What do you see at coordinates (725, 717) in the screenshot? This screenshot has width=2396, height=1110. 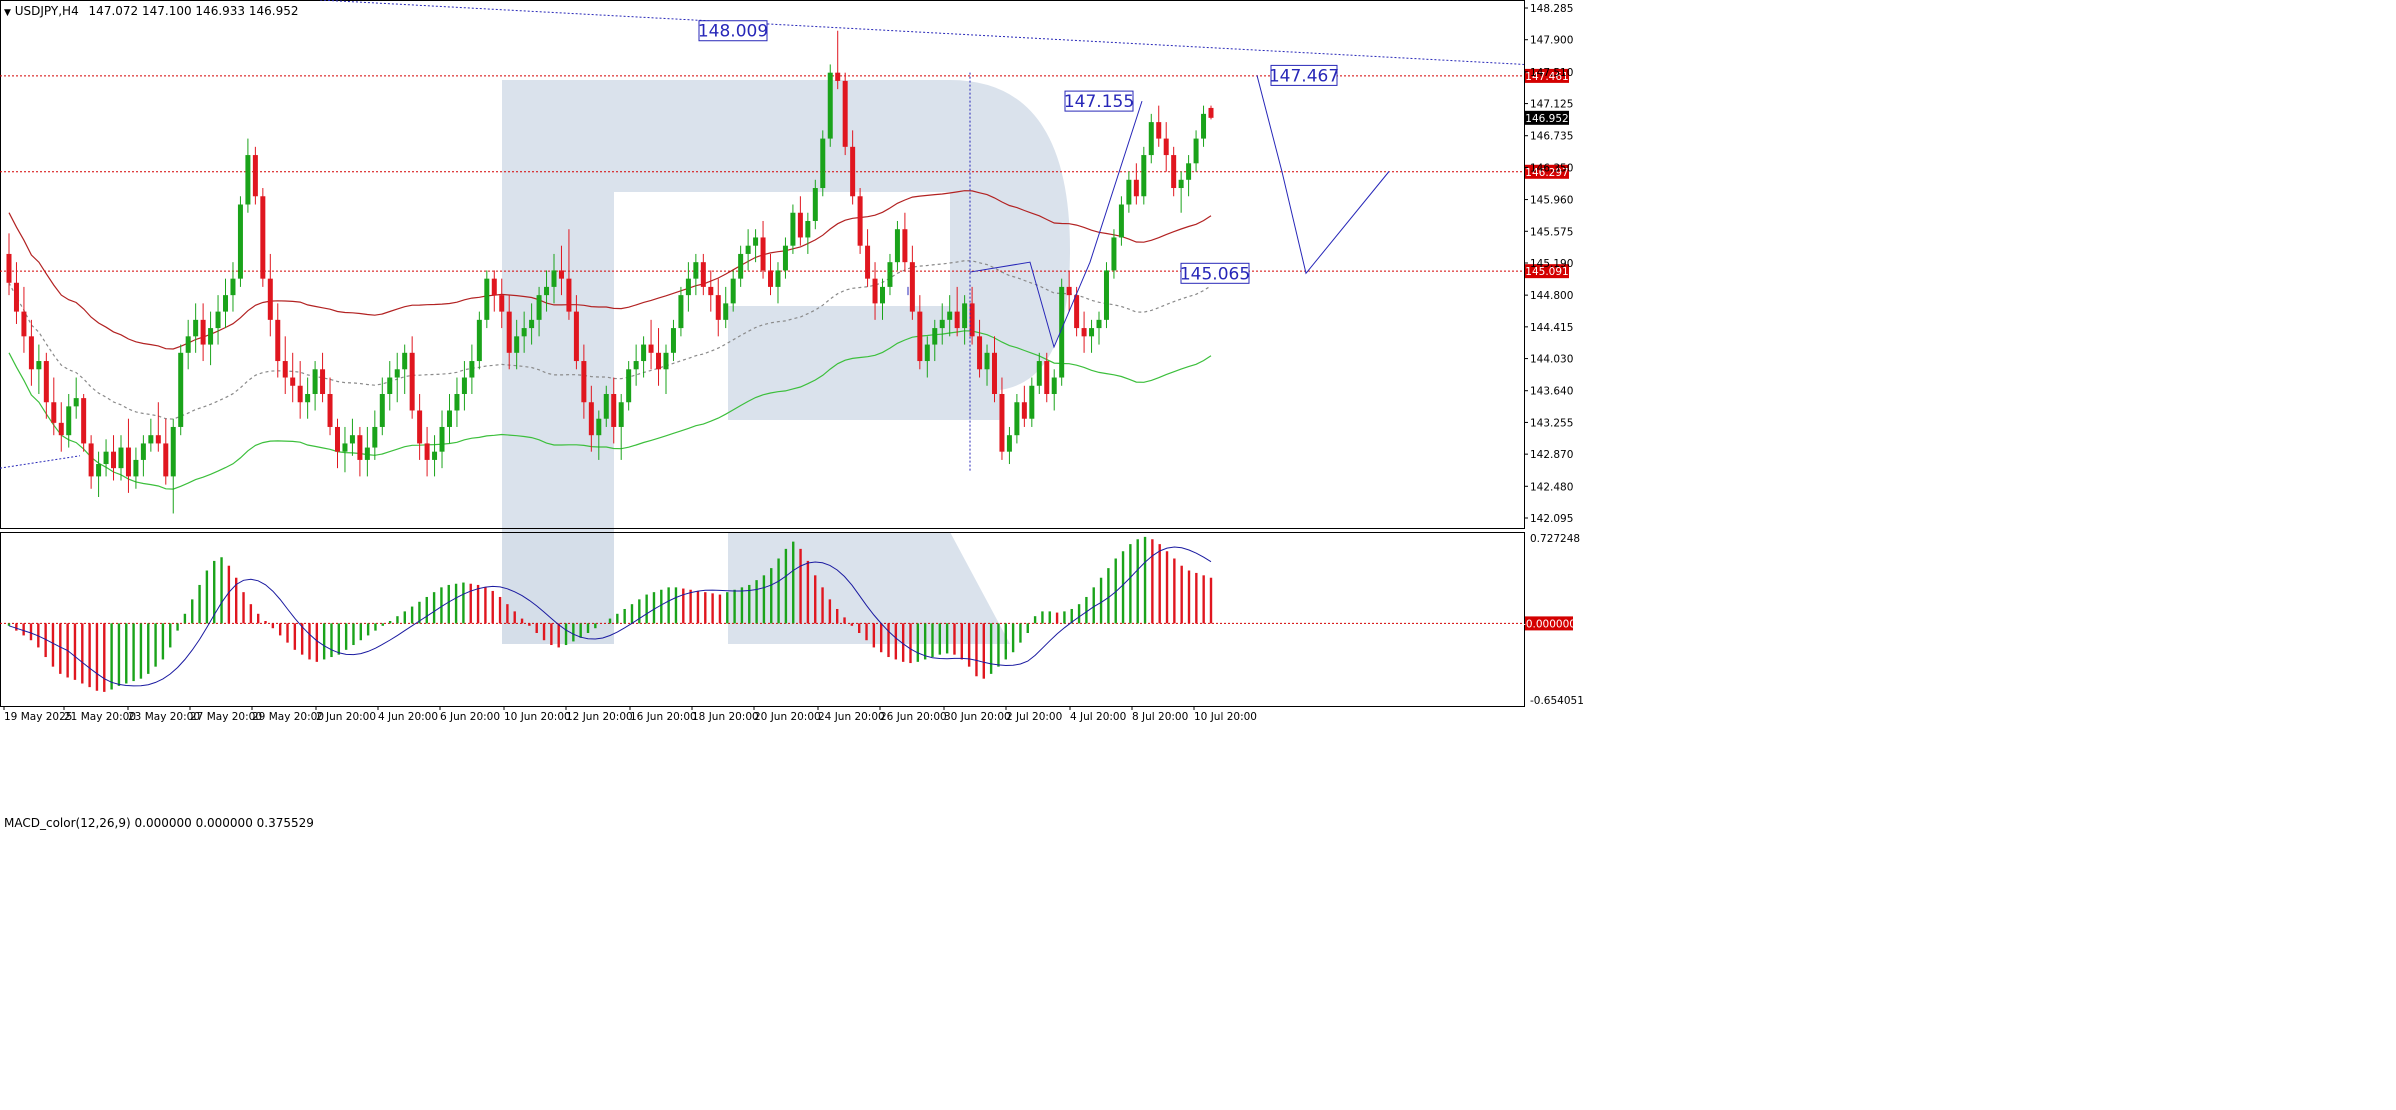 I see `time-tick-label: 18 Jun 20:00` at bounding box center [725, 717].